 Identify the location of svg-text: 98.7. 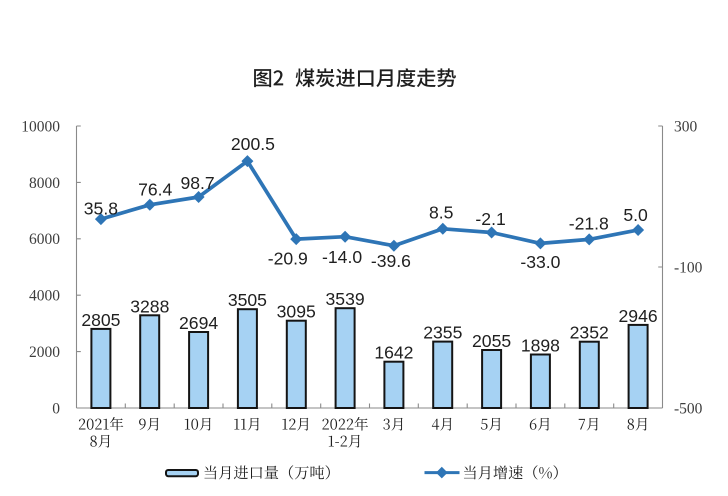
(197, 183).